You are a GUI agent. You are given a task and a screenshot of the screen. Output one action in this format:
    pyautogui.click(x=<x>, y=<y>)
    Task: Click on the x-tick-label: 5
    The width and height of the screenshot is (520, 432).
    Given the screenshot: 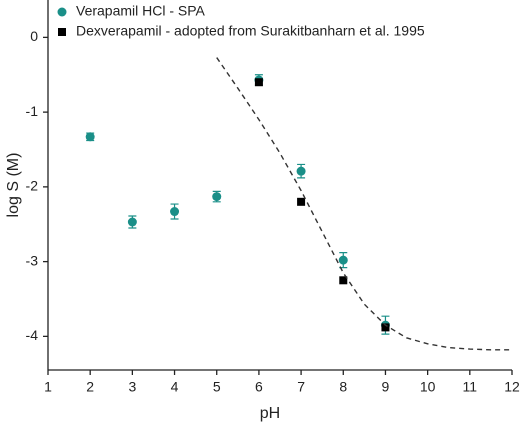 What is the action you would take?
    pyautogui.click(x=217, y=387)
    